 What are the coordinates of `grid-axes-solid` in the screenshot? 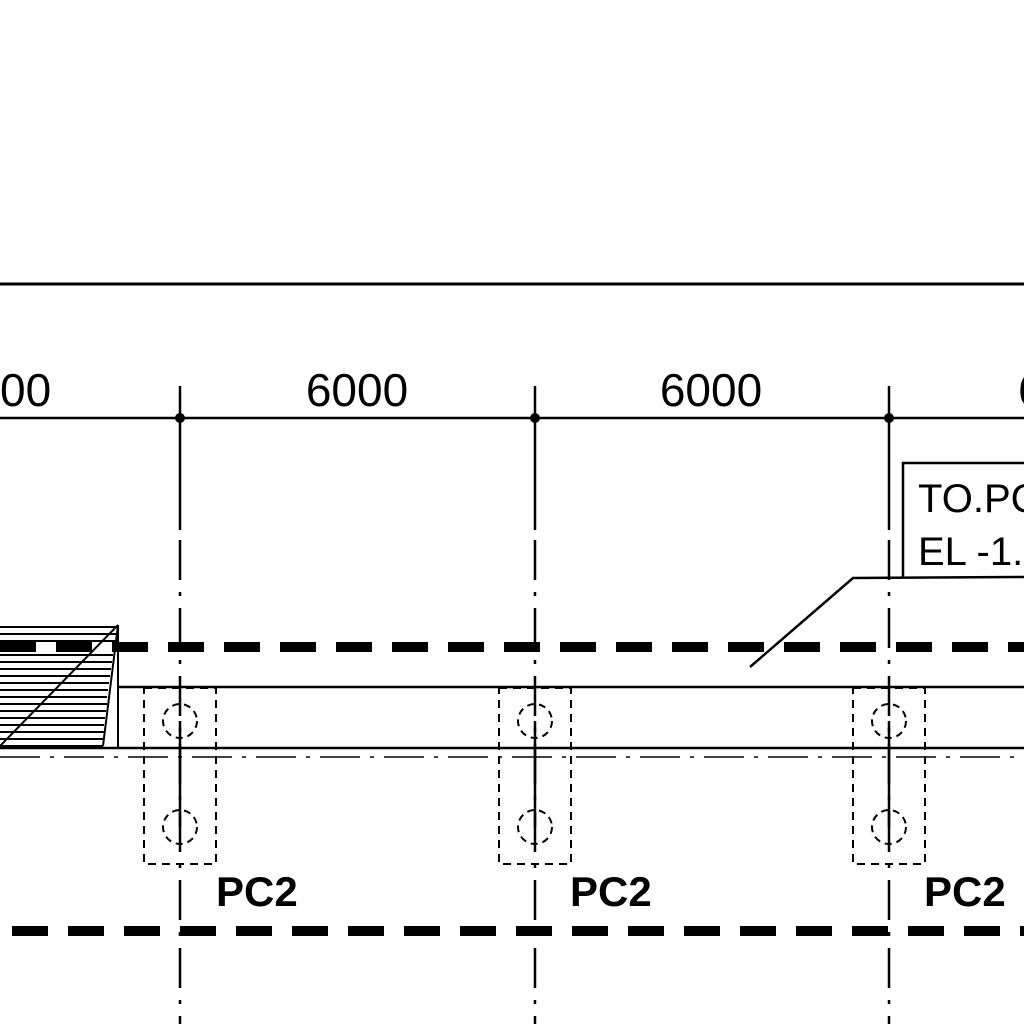 It's located at (534, 474).